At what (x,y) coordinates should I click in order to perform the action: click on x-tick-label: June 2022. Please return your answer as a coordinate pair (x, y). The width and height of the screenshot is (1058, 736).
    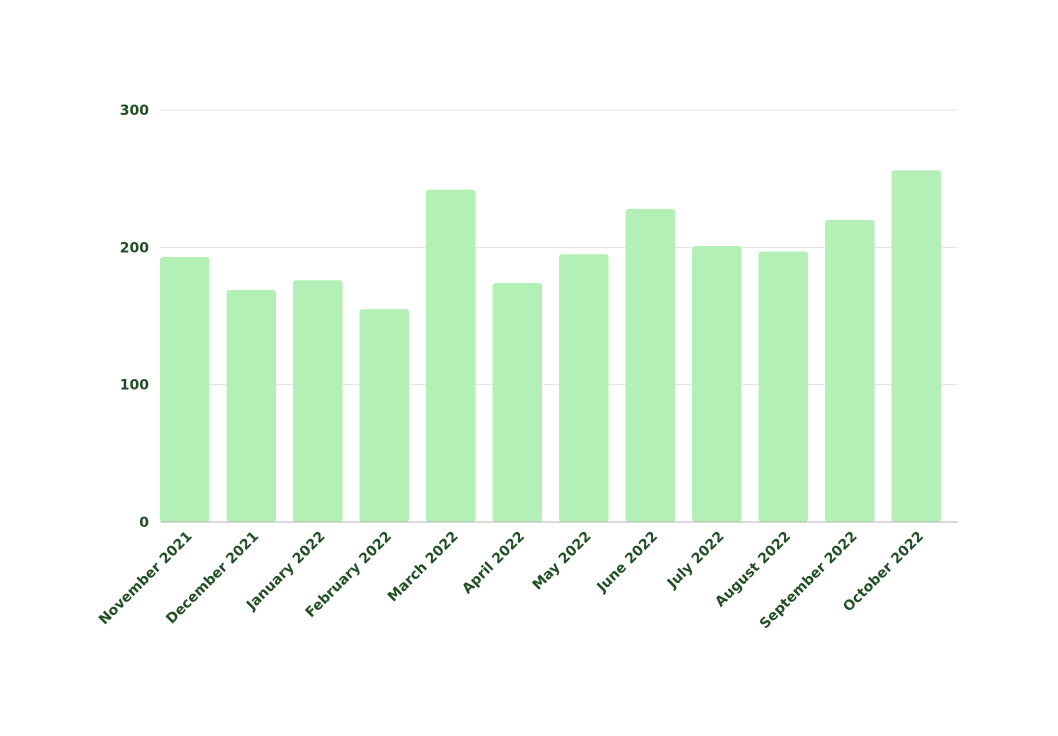
    Looking at the image, I should click on (628, 563).